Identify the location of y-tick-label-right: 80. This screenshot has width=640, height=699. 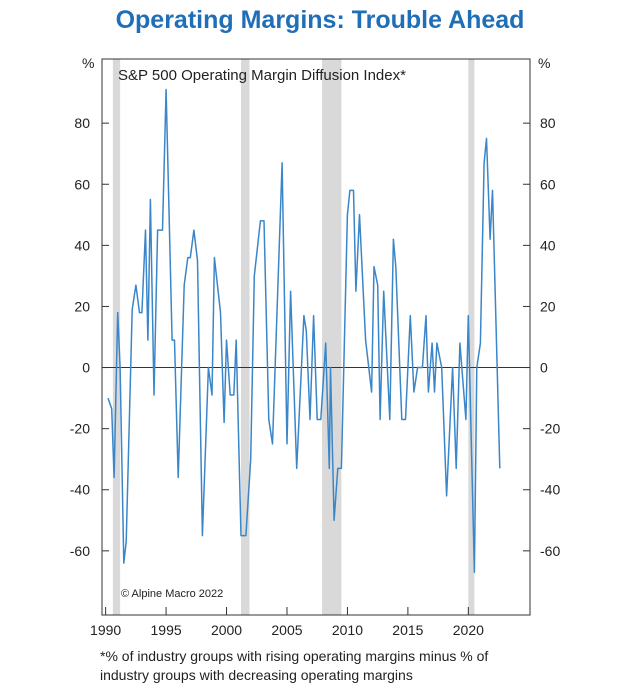
(548, 123).